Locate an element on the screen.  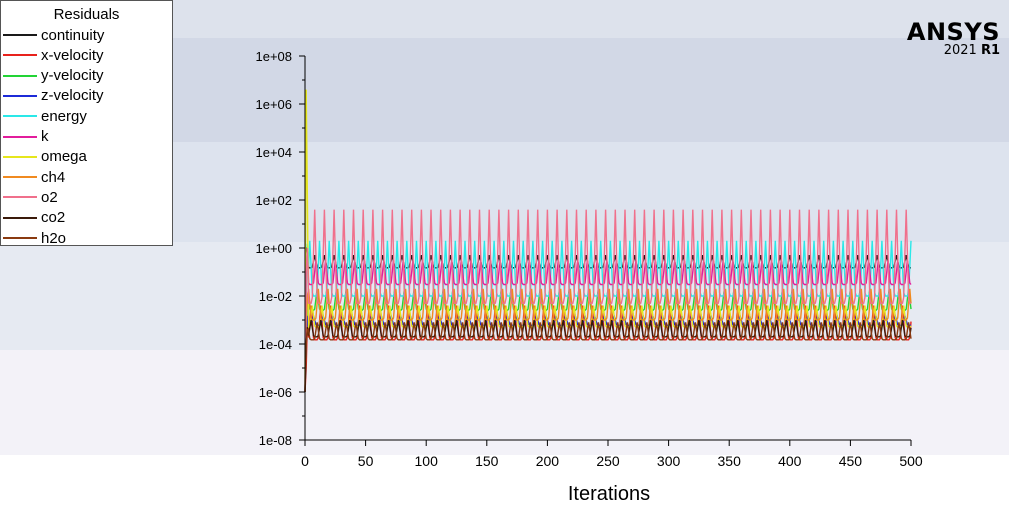
y-tick-label: 1e+02 is located at coordinates (273, 200).